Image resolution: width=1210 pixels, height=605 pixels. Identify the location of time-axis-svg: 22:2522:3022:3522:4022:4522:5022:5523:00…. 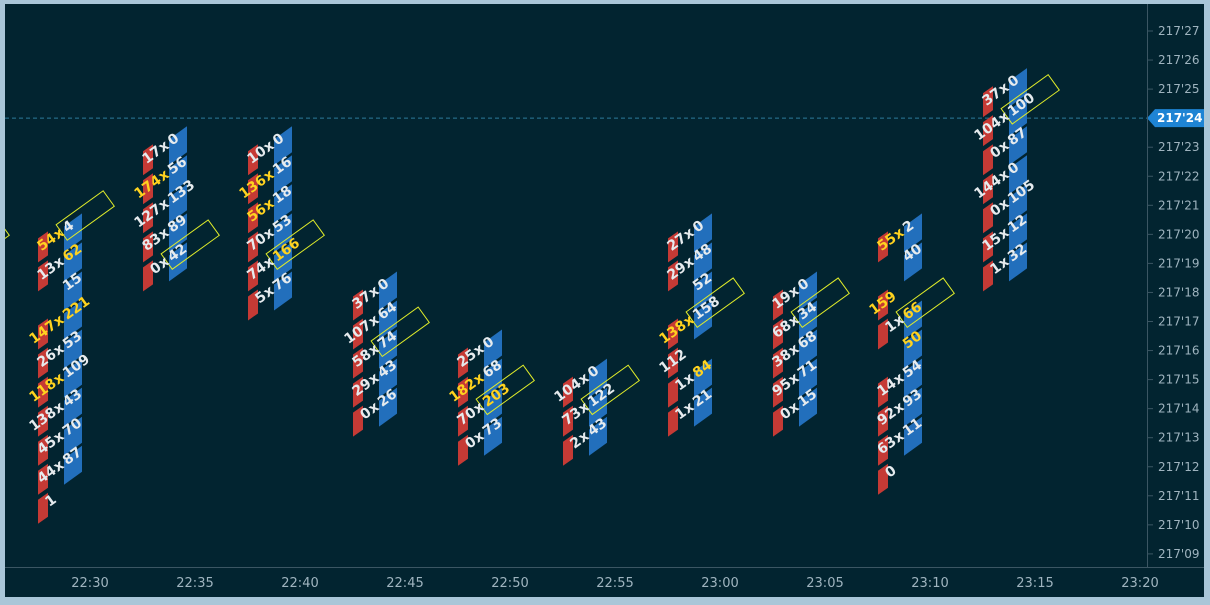
(579, 583).